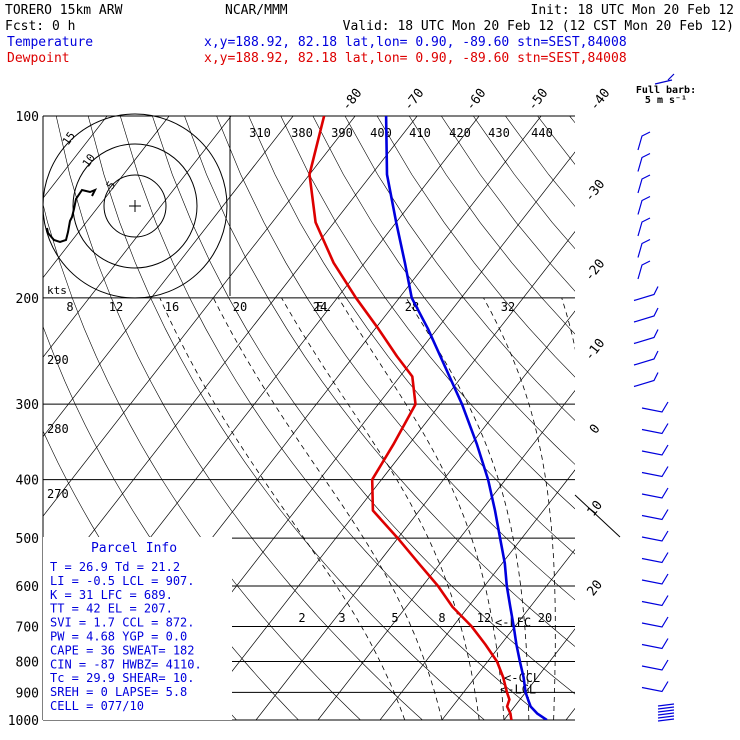 Image resolution: width=740 pixels, height=740 pixels. Describe the element at coordinates (126, 664) in the screenshot. I see `parcel-info-row: CIN = -87 HWBZ= 4110.` at that location.